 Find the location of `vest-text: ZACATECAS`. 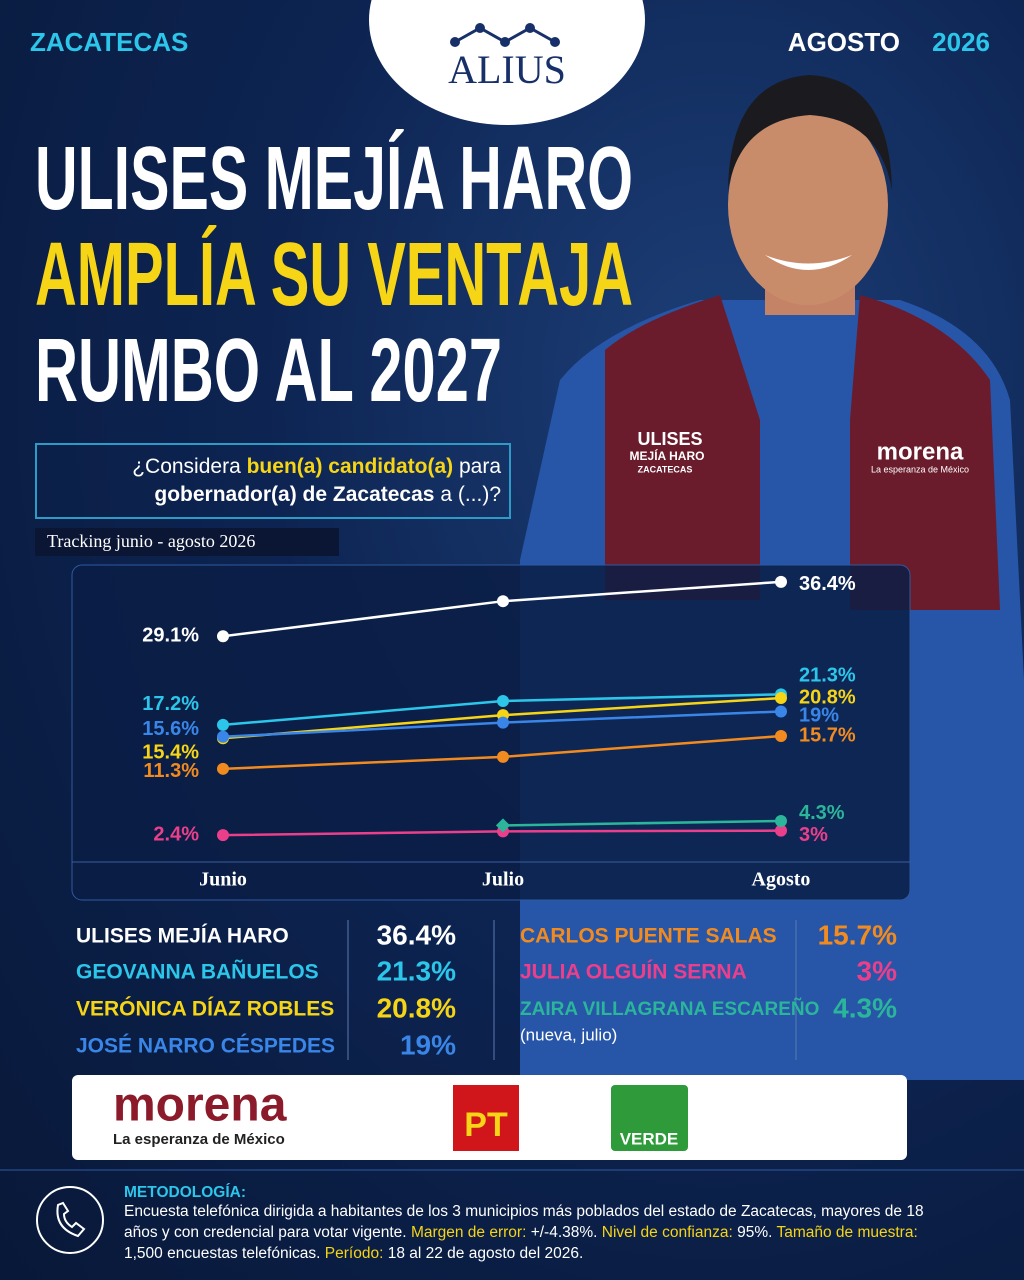

vest-text: ZACATECAS is located at coordinates (665, 469).